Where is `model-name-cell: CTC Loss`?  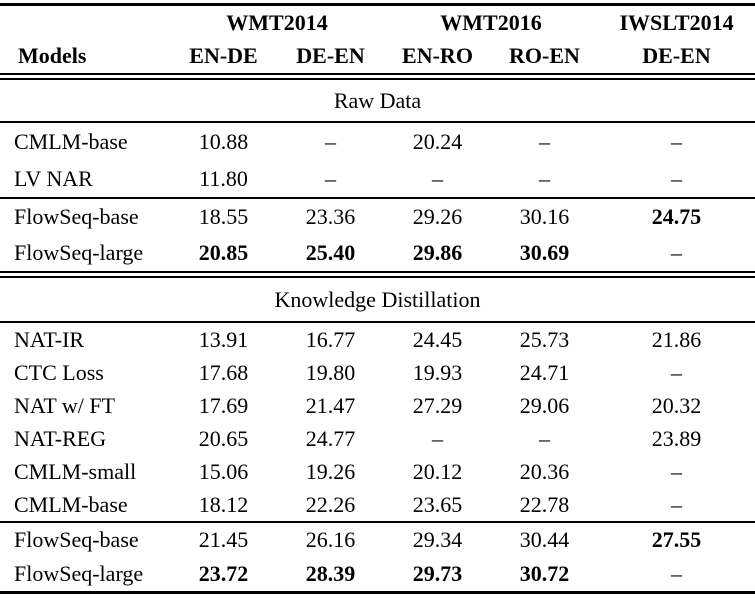 model-name-cell: CTC Loss is located at coordinates (59, 372).